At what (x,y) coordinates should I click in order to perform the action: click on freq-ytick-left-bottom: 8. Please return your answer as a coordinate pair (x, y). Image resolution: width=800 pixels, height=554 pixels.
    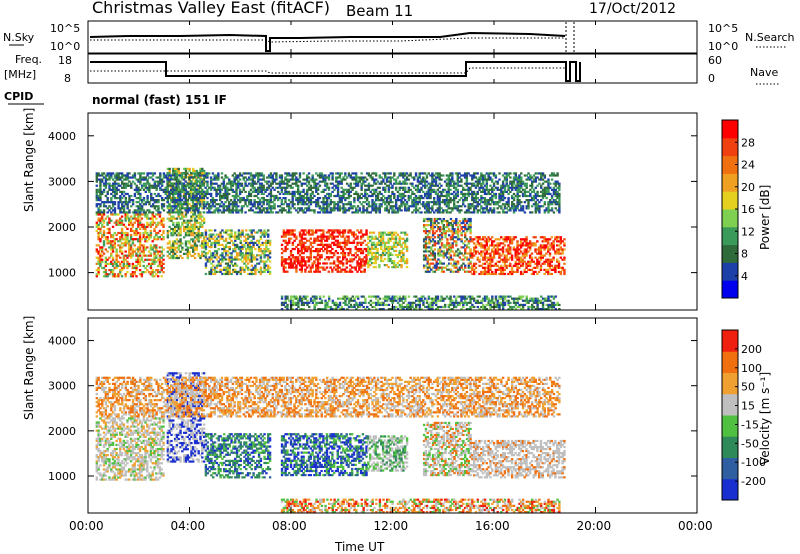
    Looking at the image, I should click on (67, 78).